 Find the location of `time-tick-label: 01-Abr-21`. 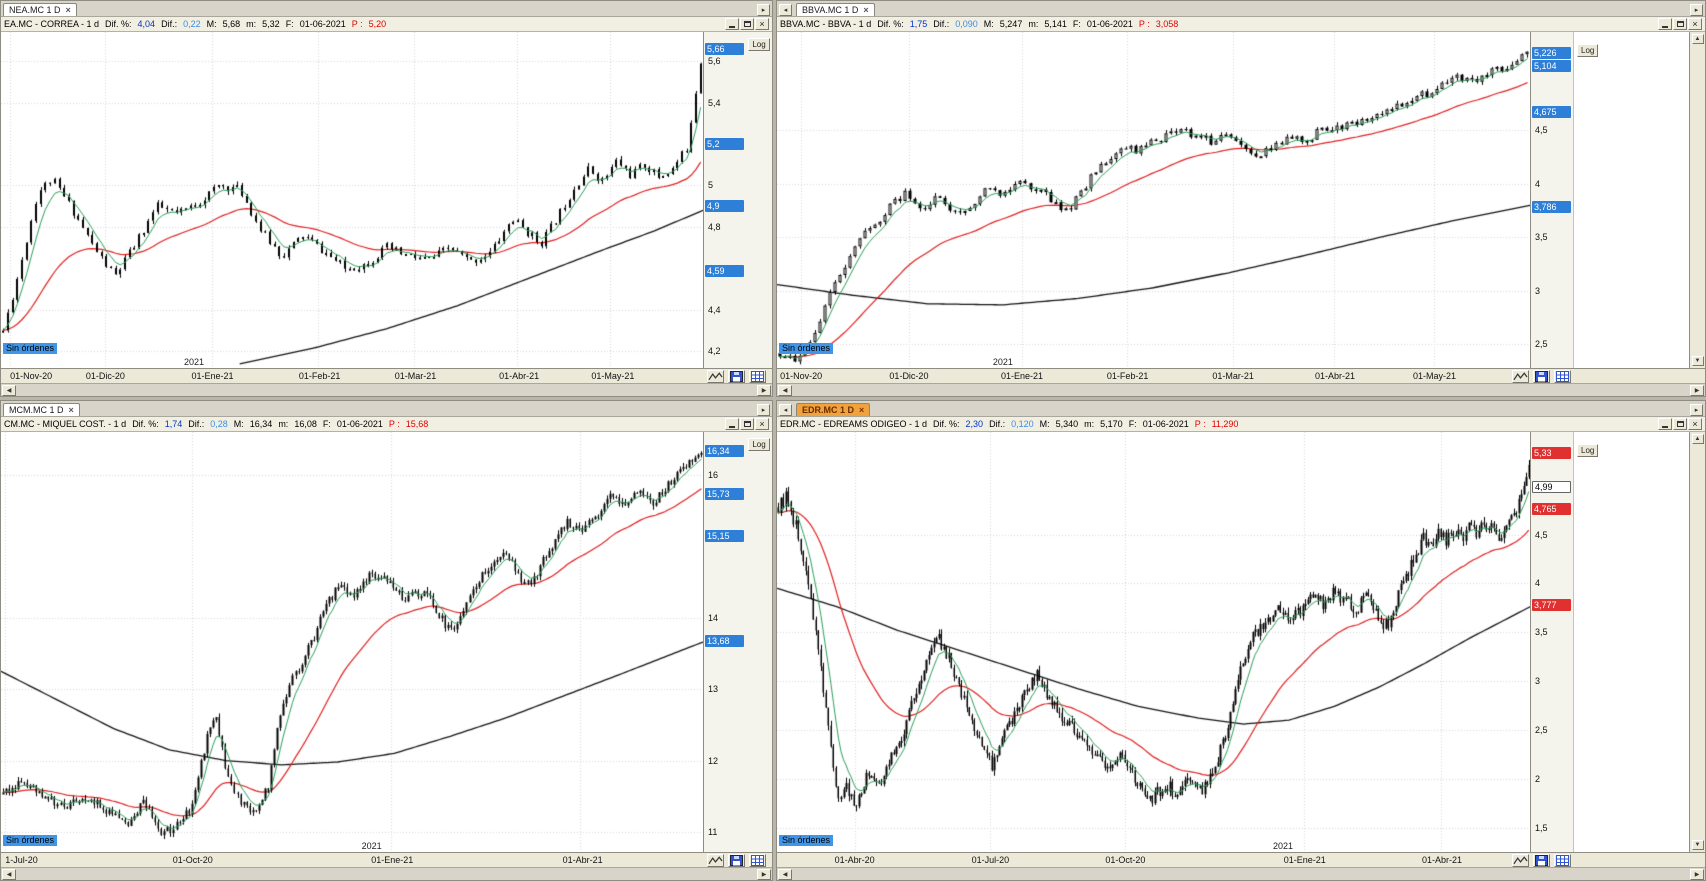

time-tick-label: 01-Abr-21 is located at coordinates (519, 376).